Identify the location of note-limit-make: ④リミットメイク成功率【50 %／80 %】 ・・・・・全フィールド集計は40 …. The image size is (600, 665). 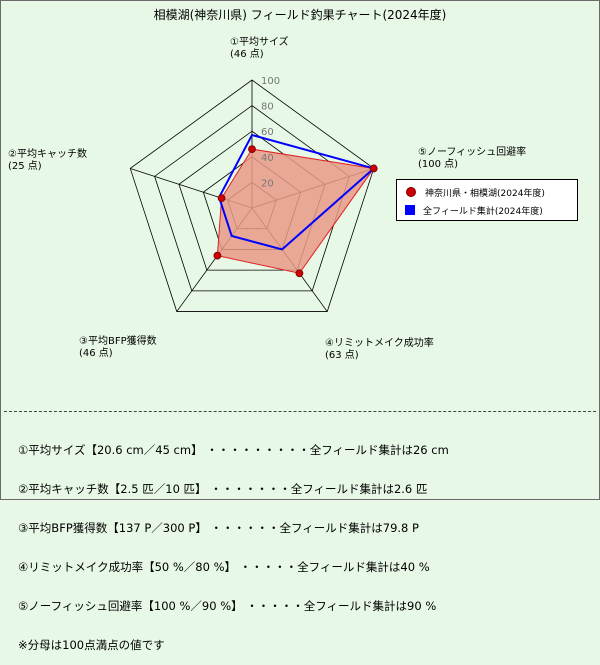
(224, 567).